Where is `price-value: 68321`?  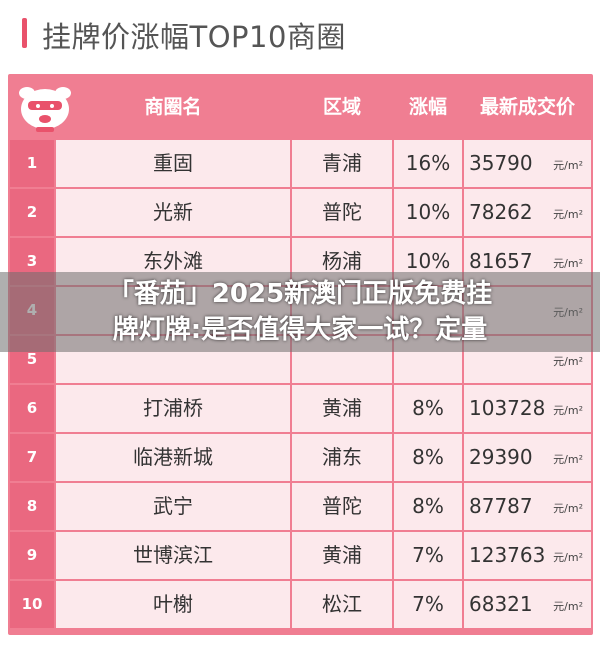
price-value: 68321 is located at coordinates (501, 604).